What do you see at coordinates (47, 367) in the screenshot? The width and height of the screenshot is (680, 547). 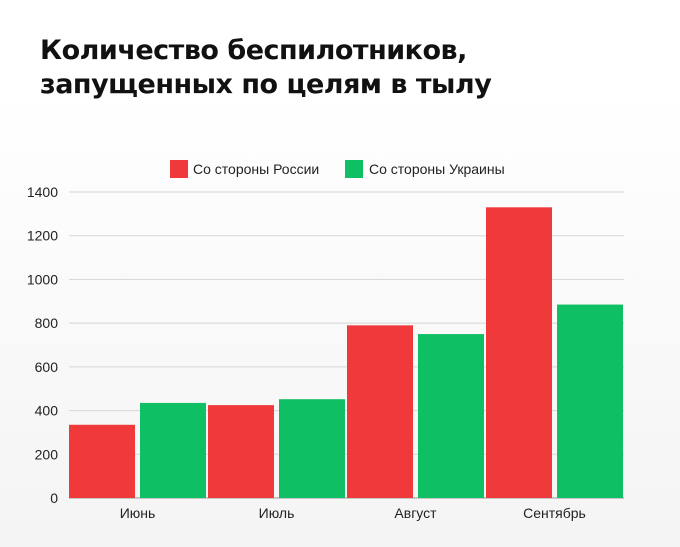 I see `y-tick-label: 600` at bounding box center [47, 367].